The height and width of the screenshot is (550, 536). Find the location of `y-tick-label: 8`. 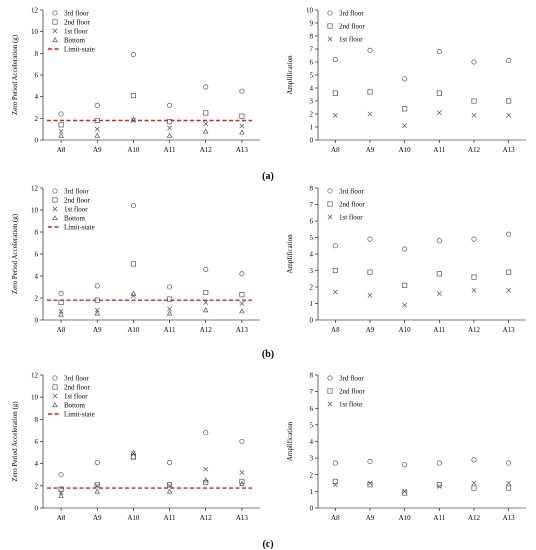

y-tick-label: 8 is located at coordinates (37, 54).